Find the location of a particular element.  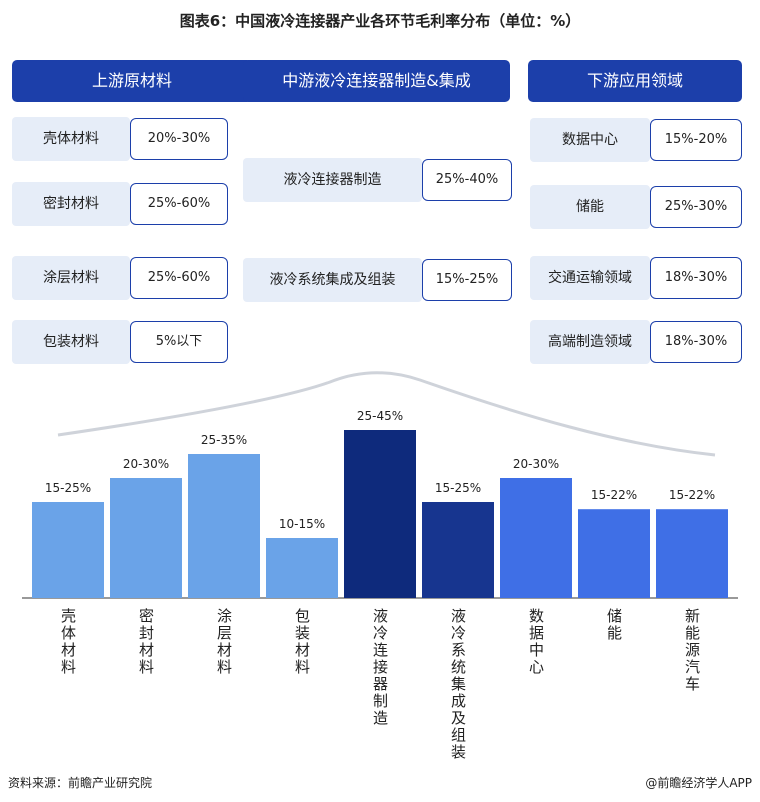

section-header: 上游原材料 is located at coordinates (132, 81).